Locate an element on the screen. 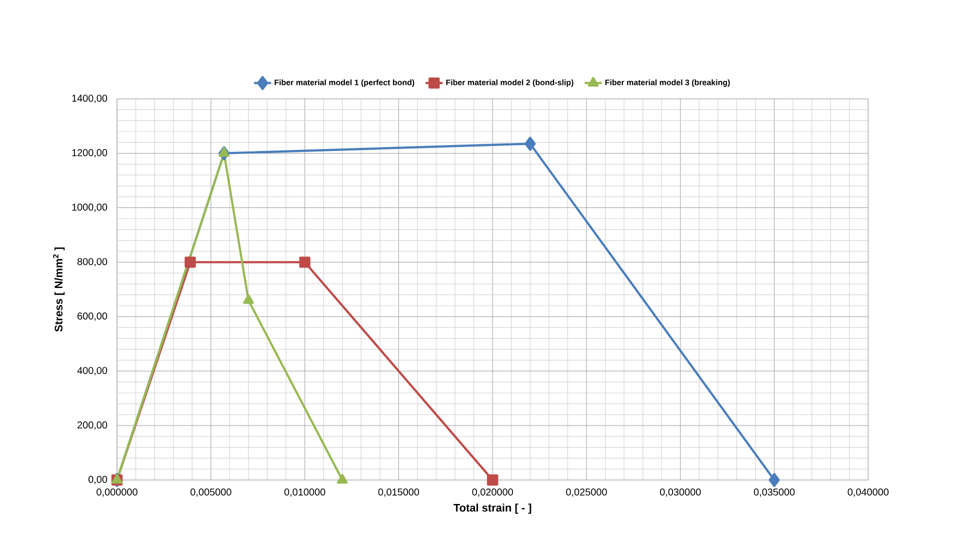  x-axis-title: Total strain [ - ] is located at coordinates (493, 509).